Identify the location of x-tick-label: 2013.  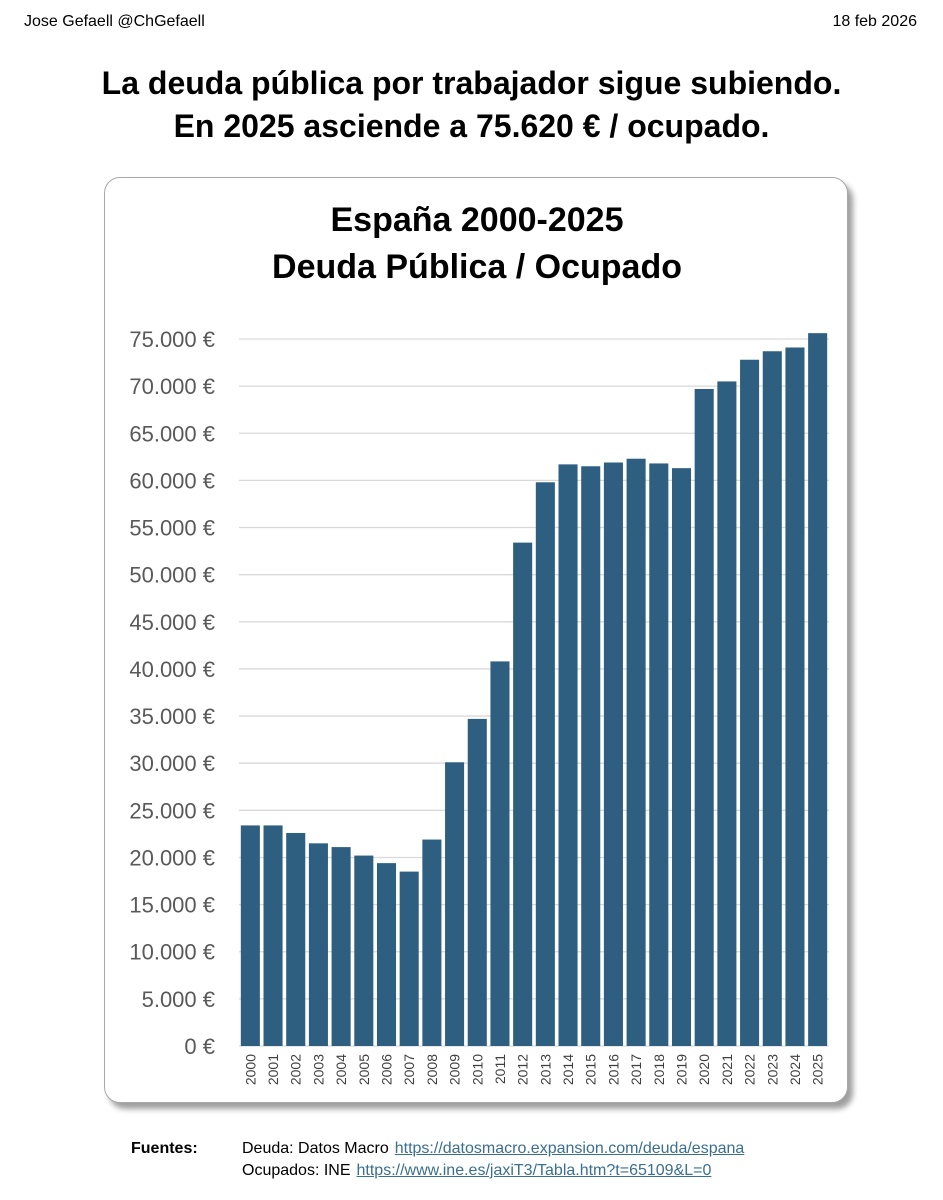
(545, 1069).